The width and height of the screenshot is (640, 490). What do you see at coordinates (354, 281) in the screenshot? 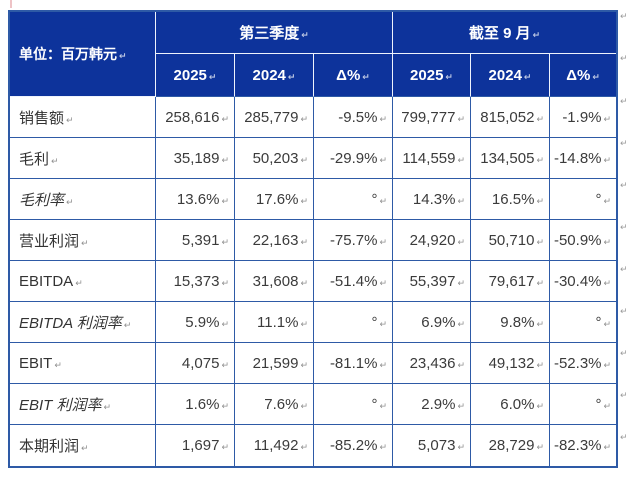
I see `cell-value: -51.4% ↵` at bounding box center [354, 281].